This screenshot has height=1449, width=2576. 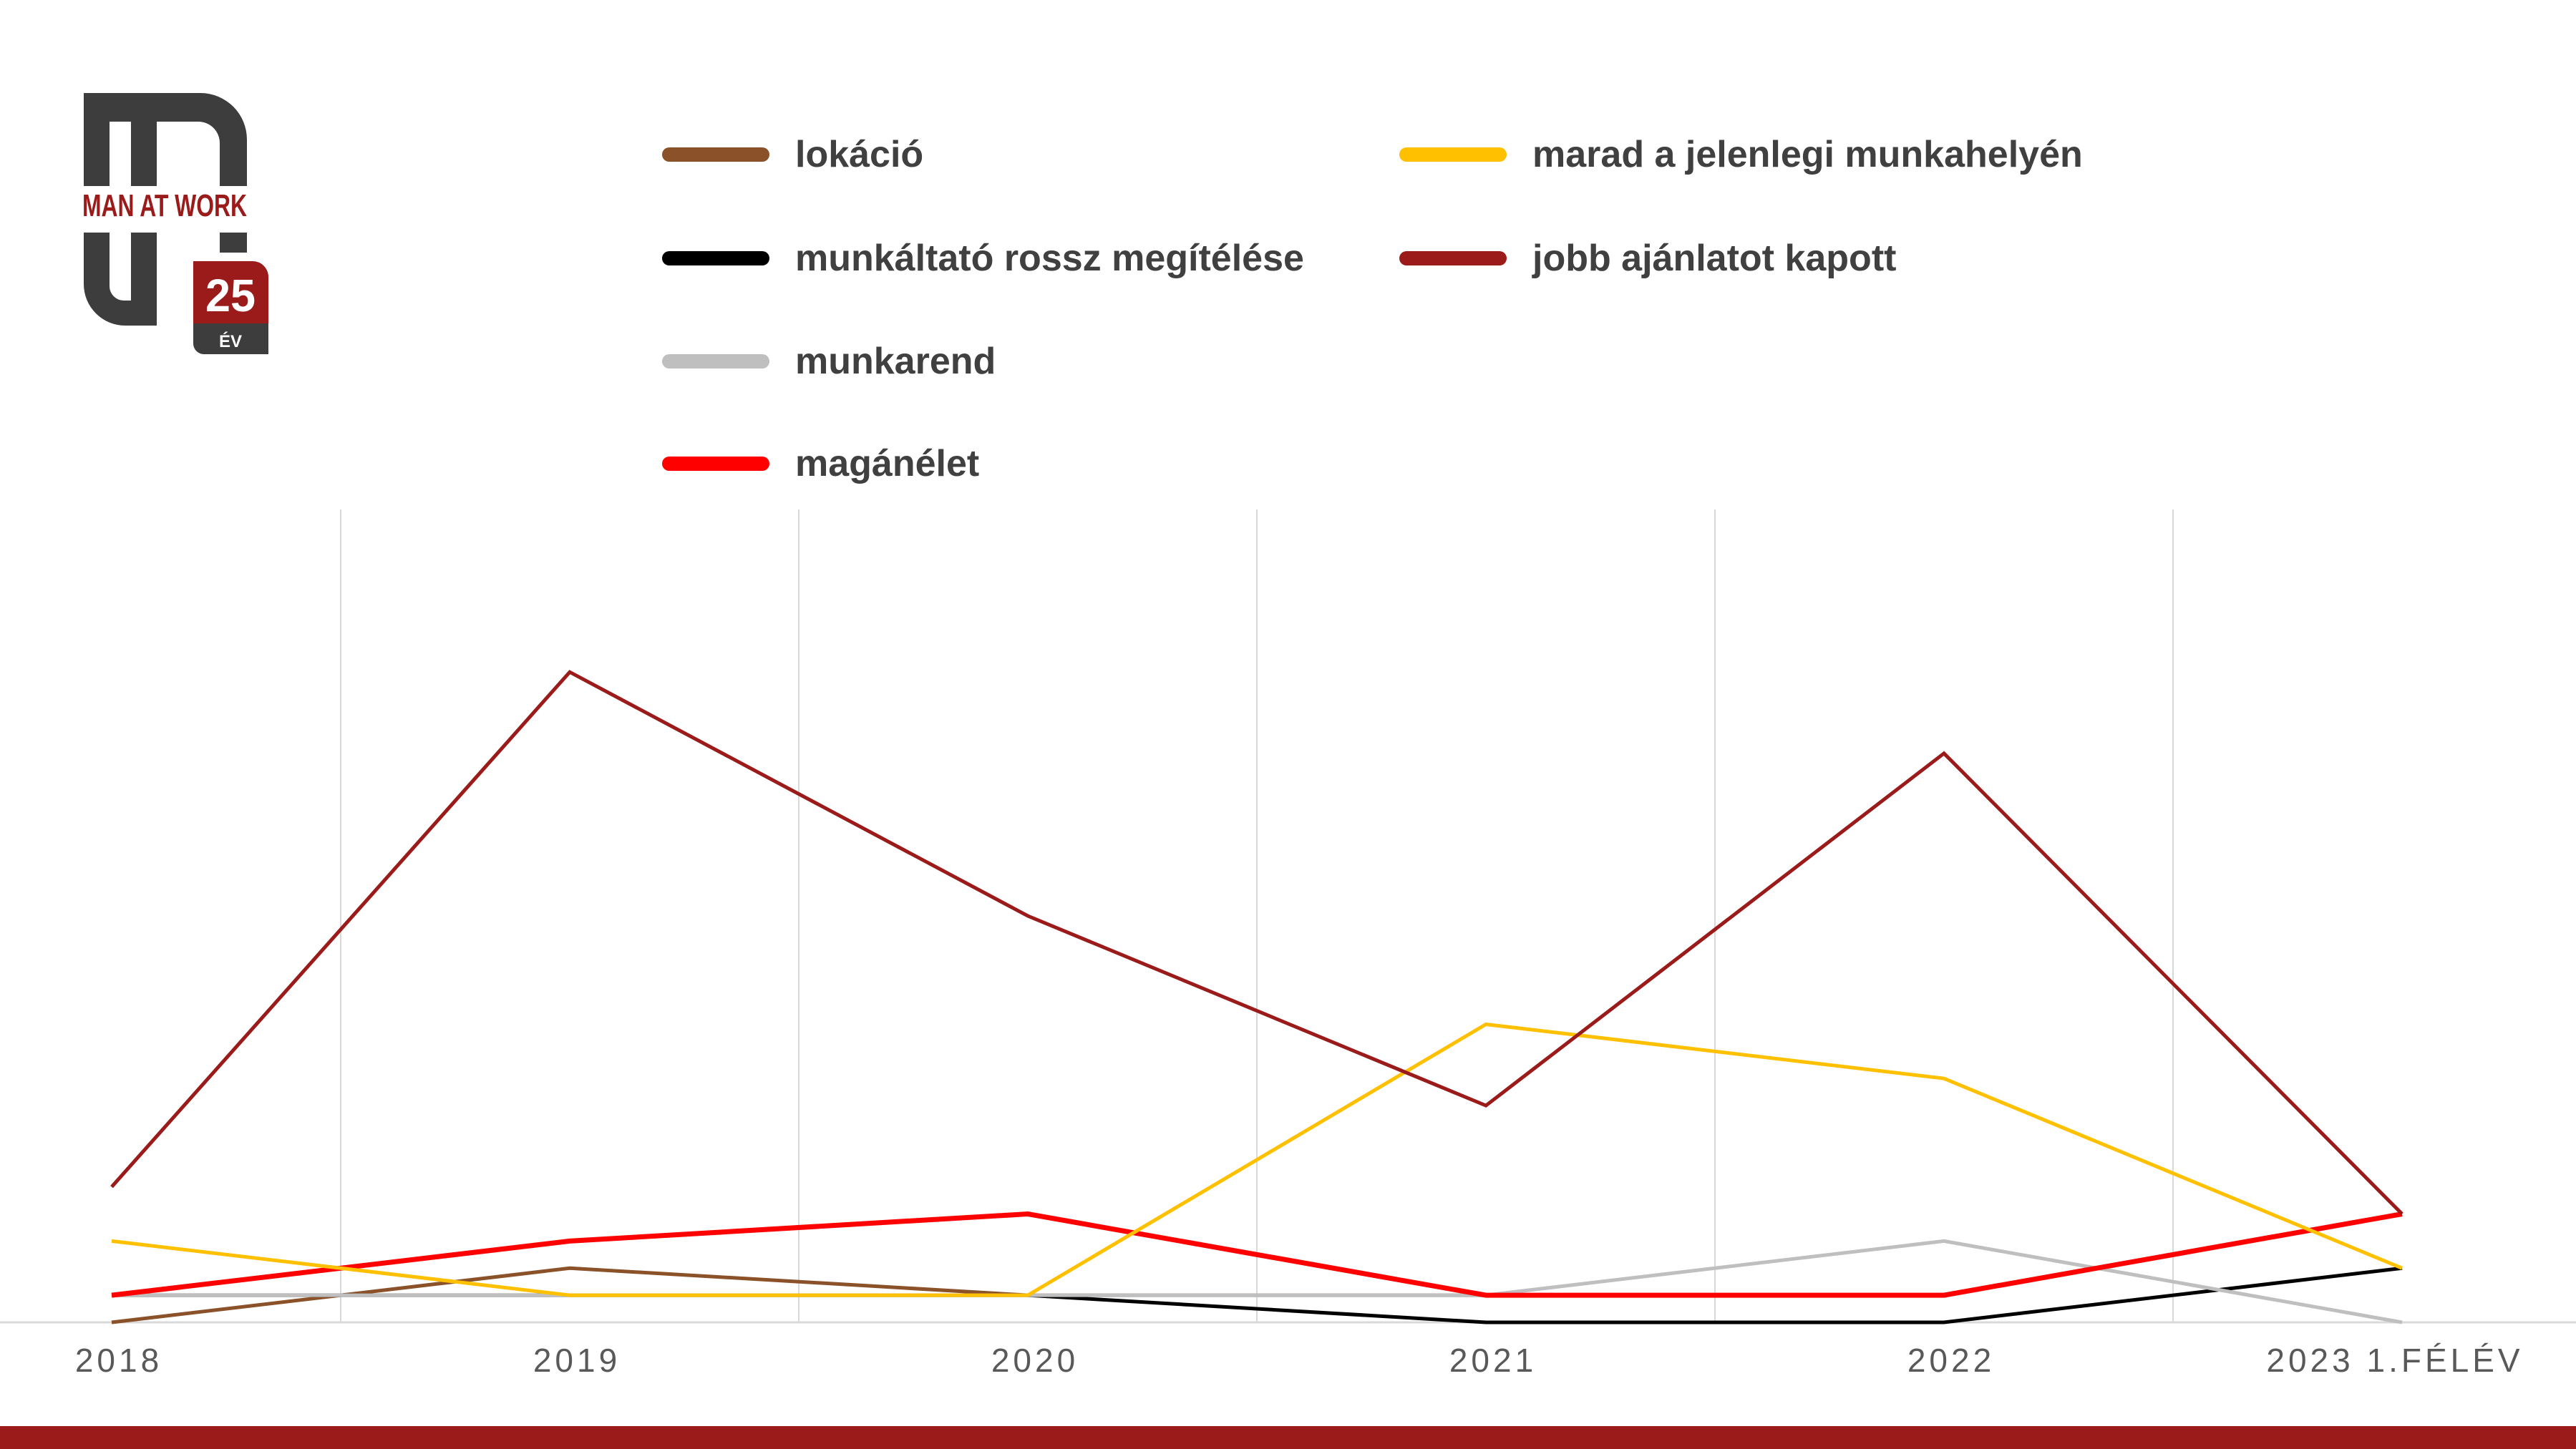 What do you see at coordinates (1951, 1360) in the screenshot?
I see `x-tick-label: 2022` at bounding box center [1951, 1360].